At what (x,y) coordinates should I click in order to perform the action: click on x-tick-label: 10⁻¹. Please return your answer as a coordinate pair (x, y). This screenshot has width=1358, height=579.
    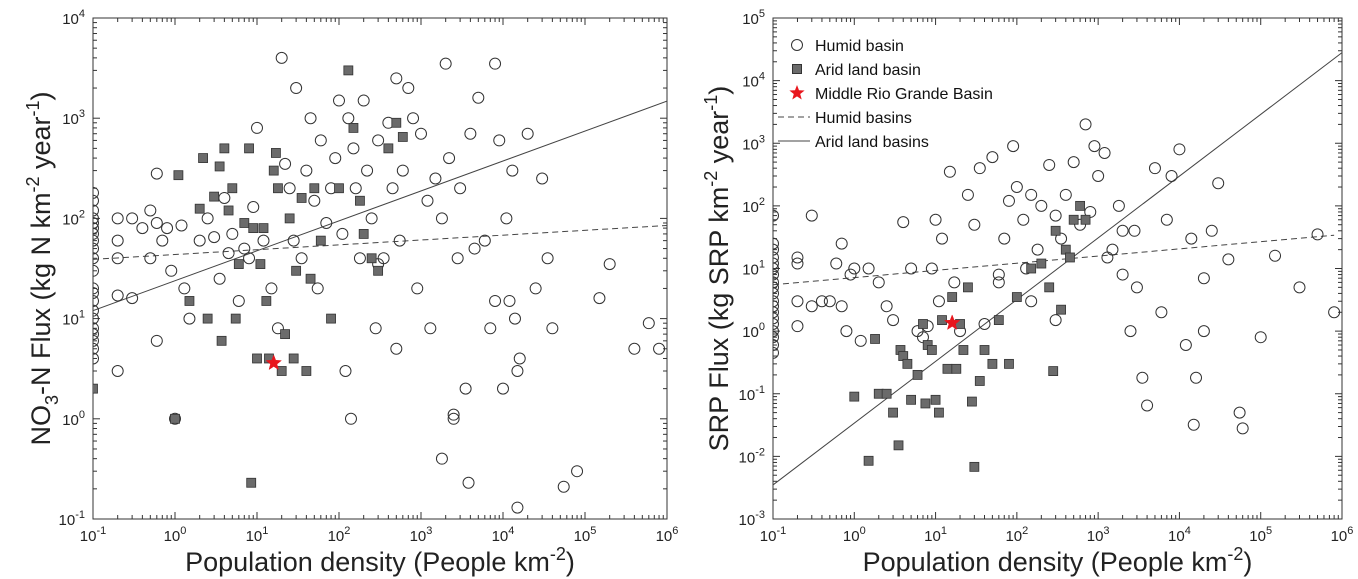
    Looking at the image, I should click on (93, 535).